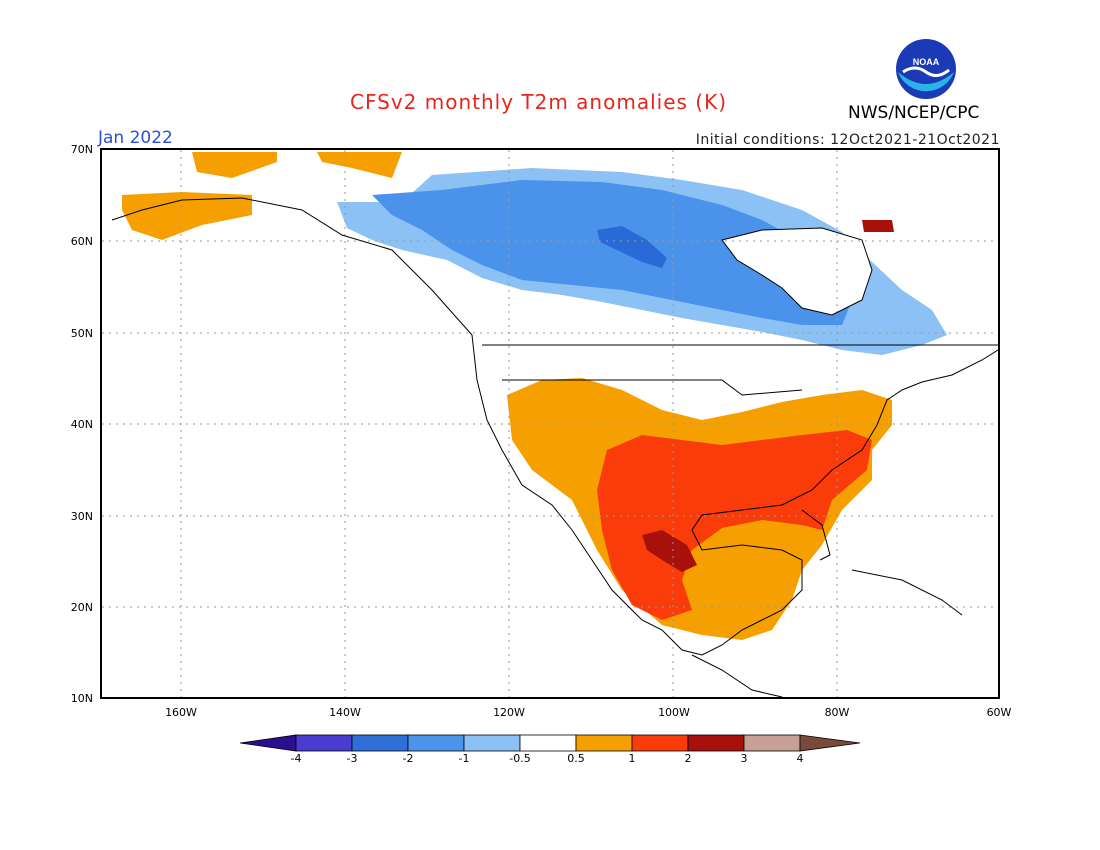 The width and height of the screenshot is (1100, 850). Describe the element at coordinates (520, 758) in the screenshot. I see `colorbar-label-m05: -0.5` at that location.